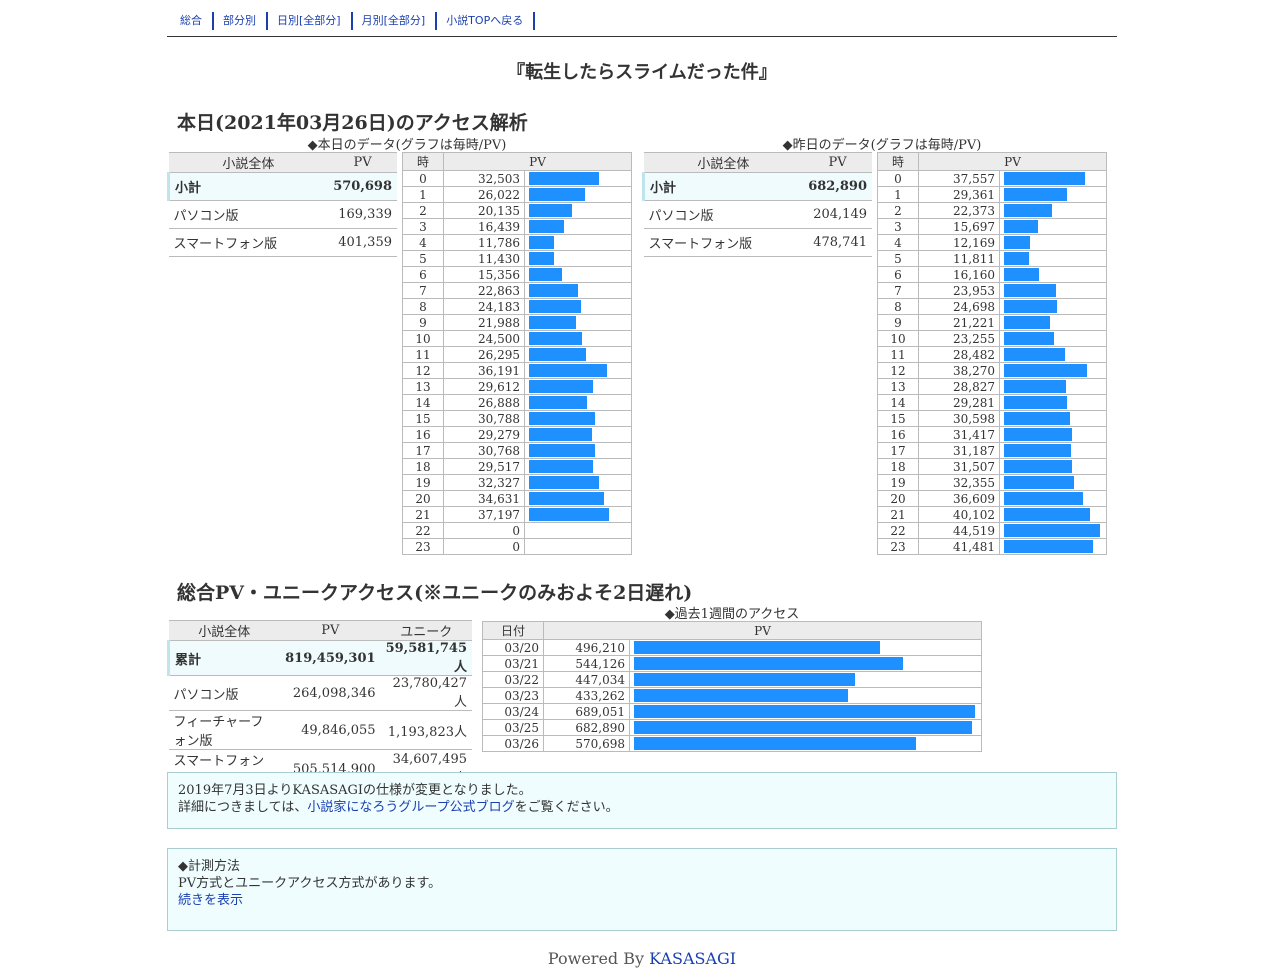 This screenshot has height=969, width=1284. I want to click on table-row: 4 11,786, so click(517, 242).